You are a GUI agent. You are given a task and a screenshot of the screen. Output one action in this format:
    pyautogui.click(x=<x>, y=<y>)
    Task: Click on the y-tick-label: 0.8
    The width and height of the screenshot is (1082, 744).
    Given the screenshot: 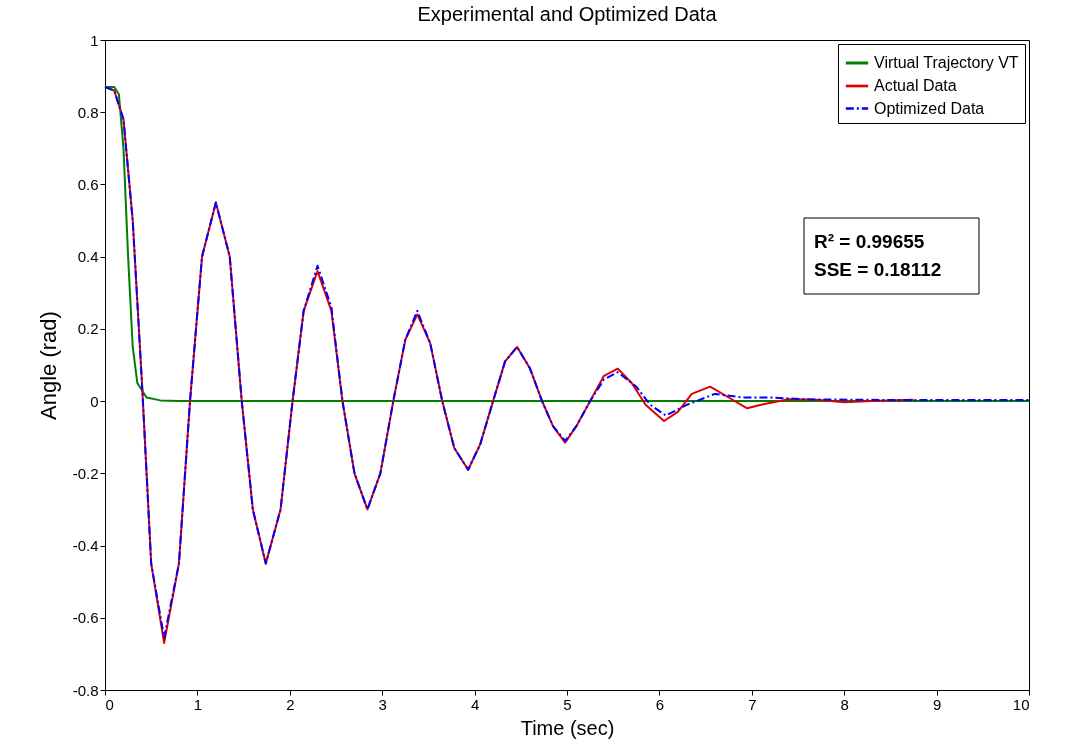 What is the action you would take?
    pyautogui.click(x=88, y=112)
    